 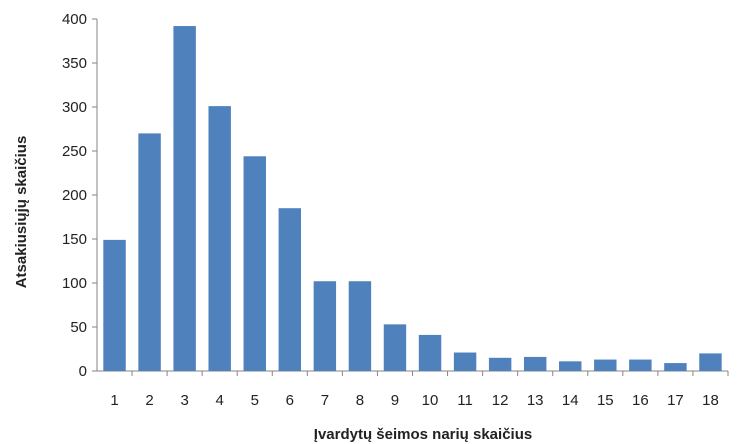 I want to click on y-tick-label: 400, so click(x=74, y=19).